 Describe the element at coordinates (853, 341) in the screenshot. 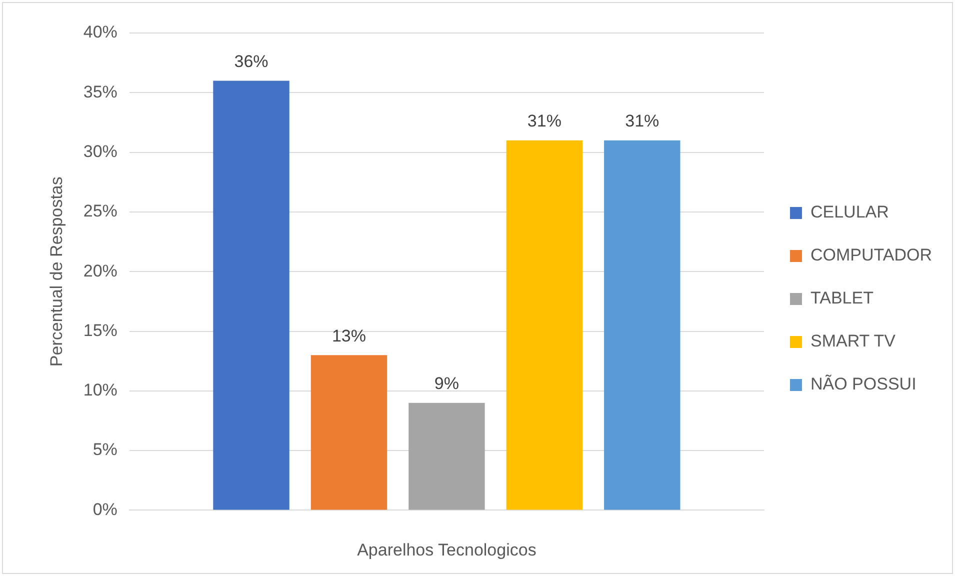

I see `legend-label: SMART TV` at that location.